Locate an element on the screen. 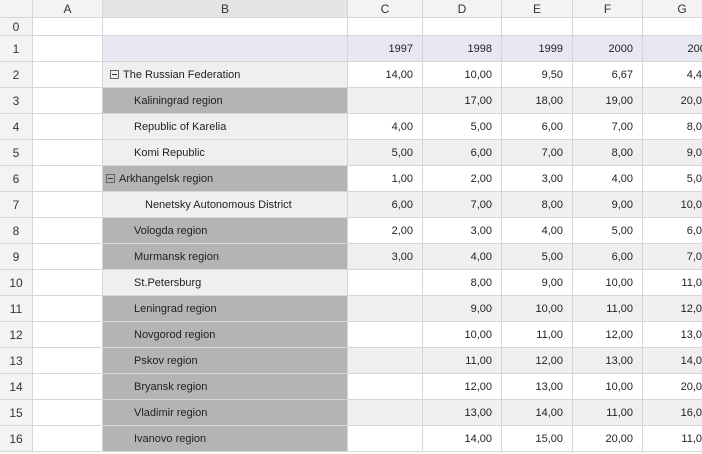 The width and height of the screenshot is (702, 454). cell-text: St.Petersburg is located at coordinates (168, 282).